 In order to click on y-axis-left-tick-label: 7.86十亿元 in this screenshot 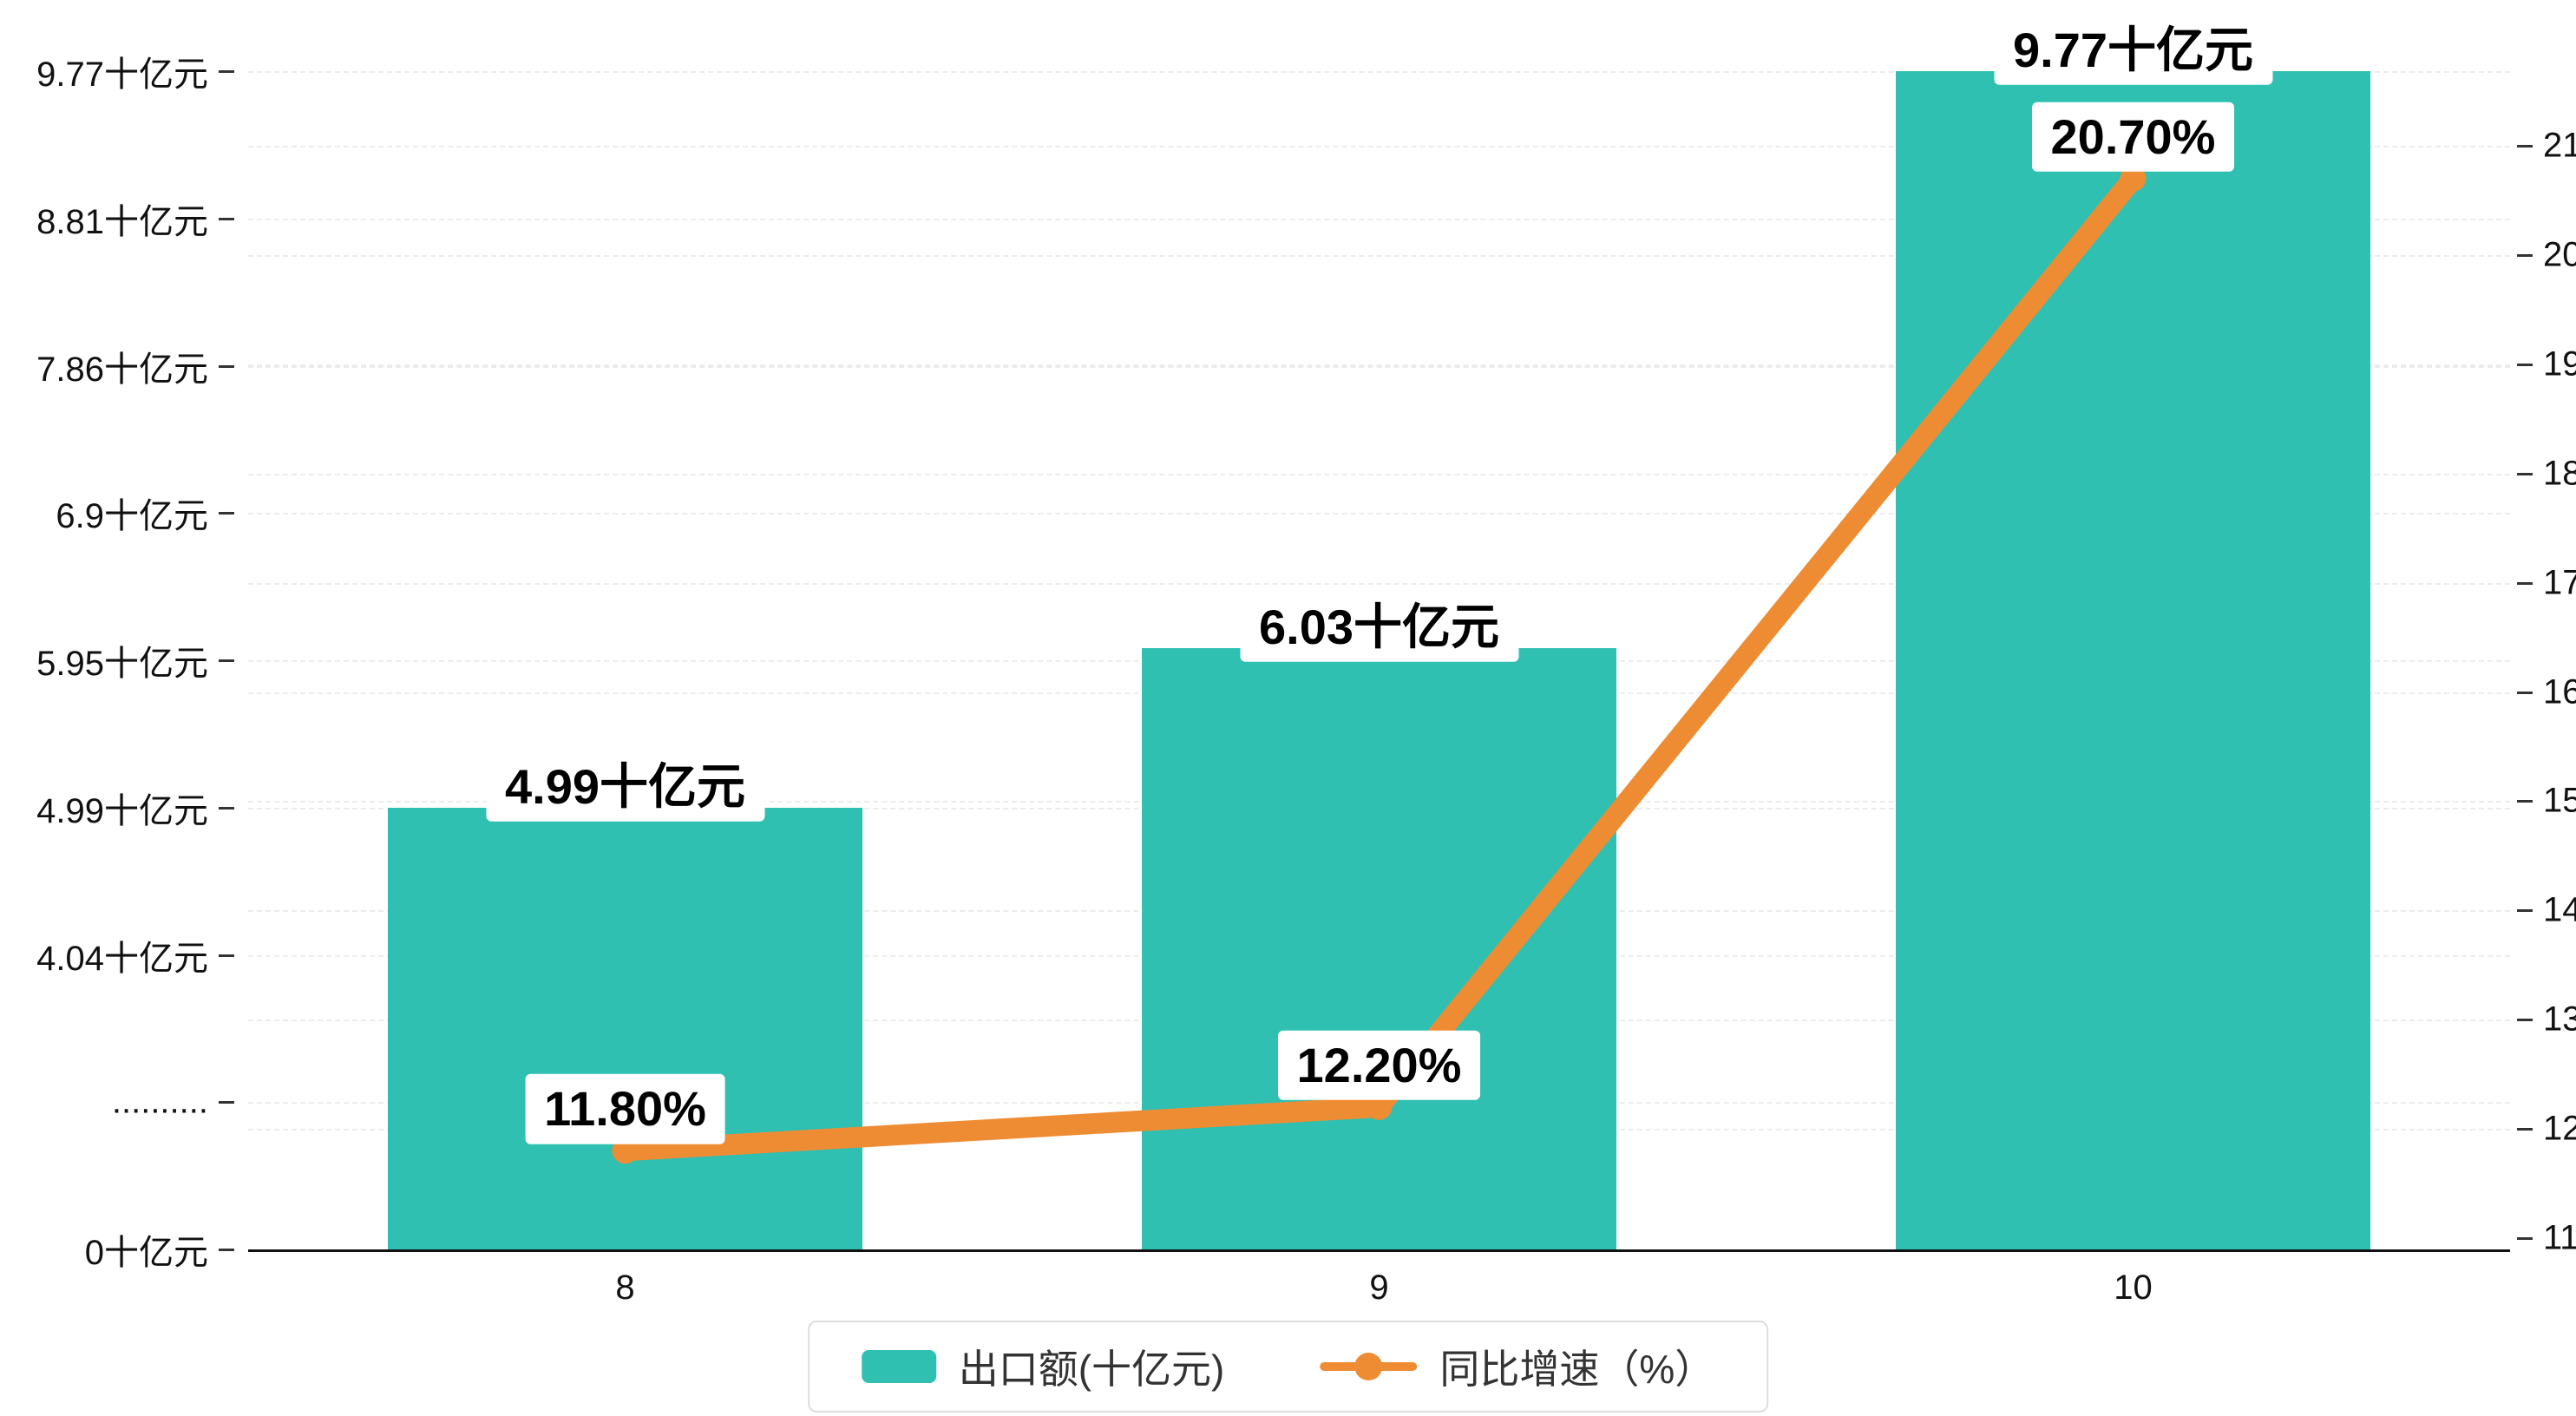, I will do `click(122, 369)`.